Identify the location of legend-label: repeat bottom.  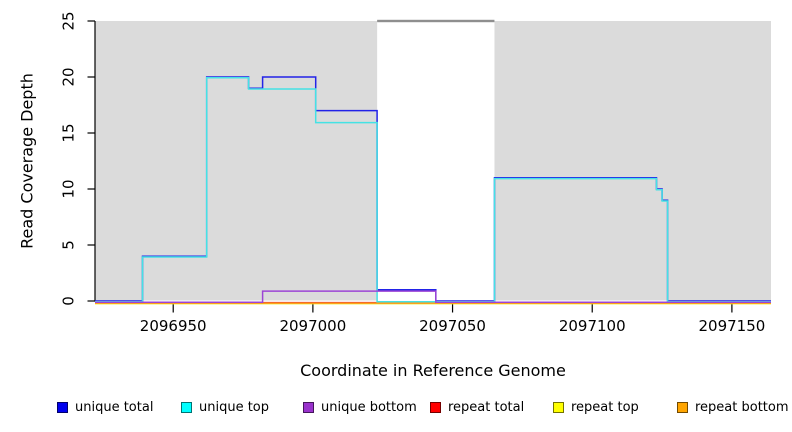
(742, 407).